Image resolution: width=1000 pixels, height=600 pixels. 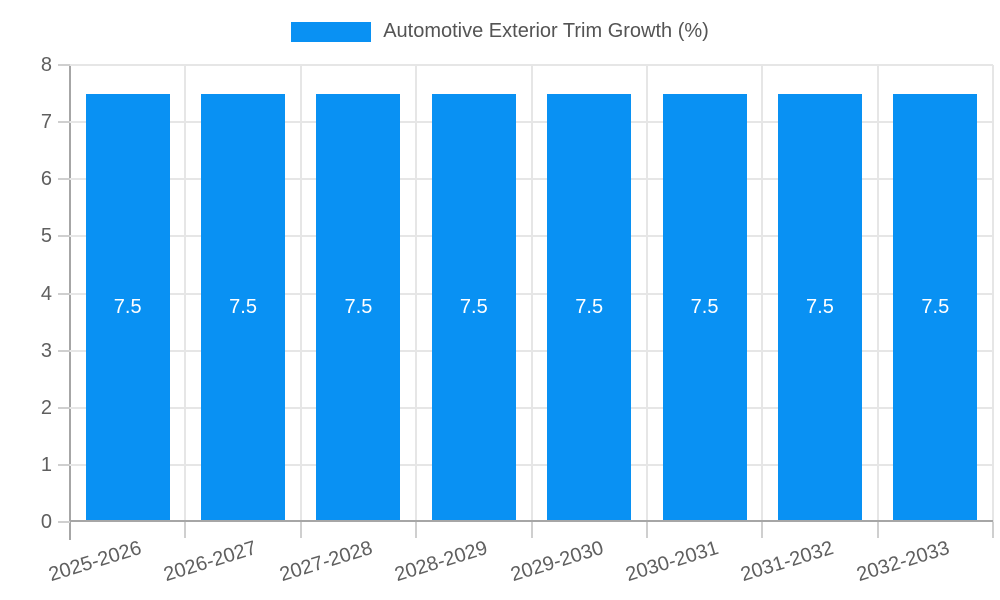 I want to click on y-axis-line, so click(x=70, y=302).